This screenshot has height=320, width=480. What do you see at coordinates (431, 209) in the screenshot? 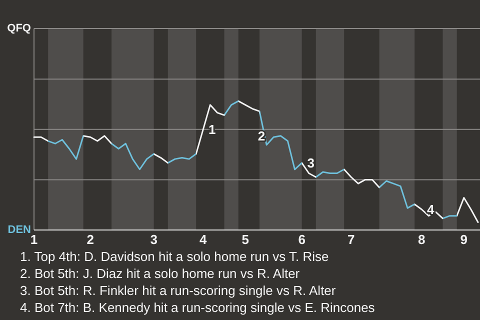
I see `annotation: 4` at bounding box center [431, 209].